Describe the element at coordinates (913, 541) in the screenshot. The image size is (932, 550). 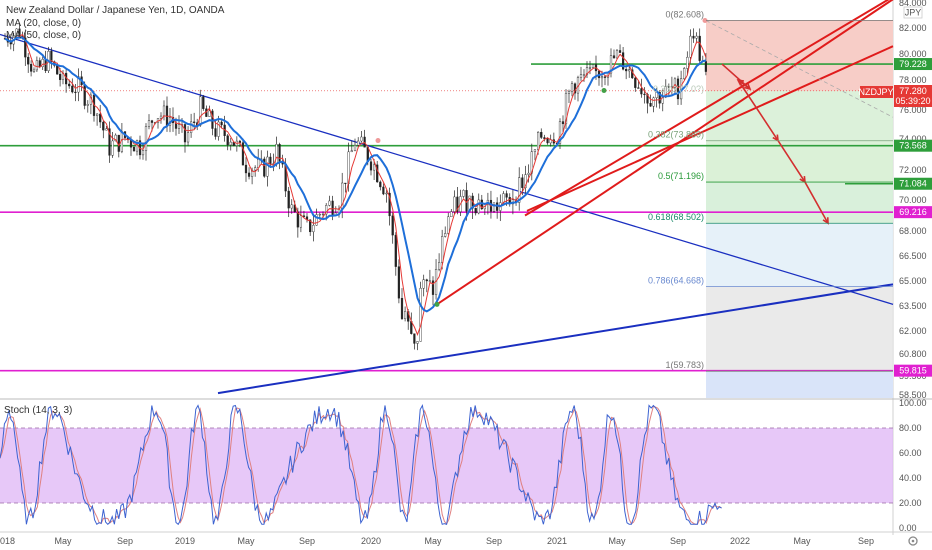
I see `gear-icon` at that location.